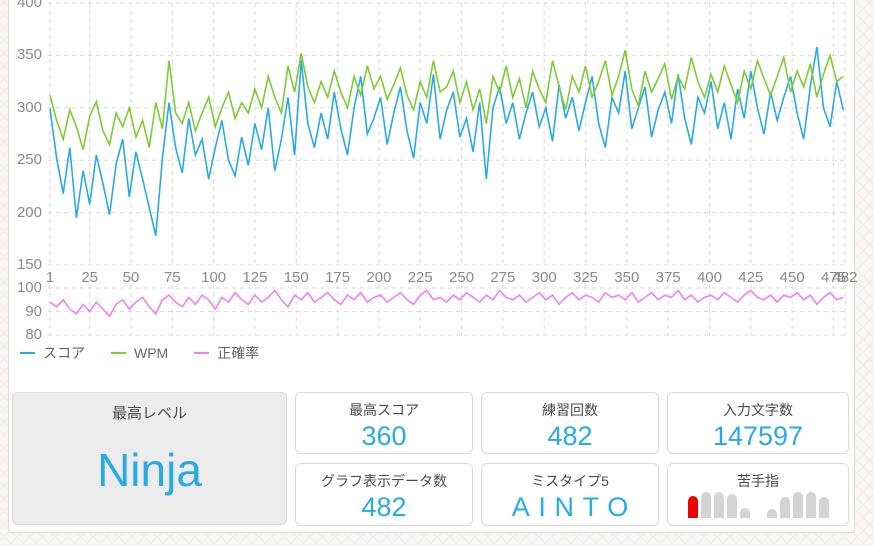 This screenshot has width=874, height=546. I want to click on axis-tick-label: 175, so click(338, 277).